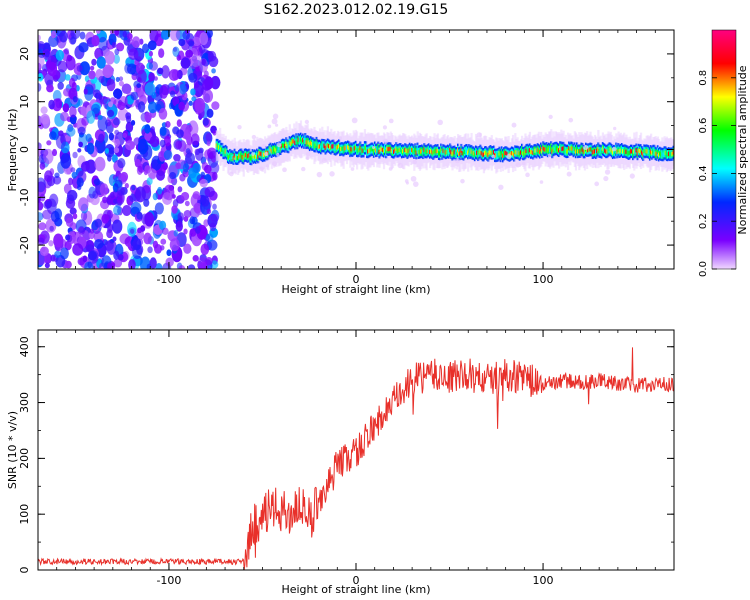 Image resolution: width=750 pixels, height=600 pixels. I want to click on colorbar-tick-label: 0.6, so click(703, 126).